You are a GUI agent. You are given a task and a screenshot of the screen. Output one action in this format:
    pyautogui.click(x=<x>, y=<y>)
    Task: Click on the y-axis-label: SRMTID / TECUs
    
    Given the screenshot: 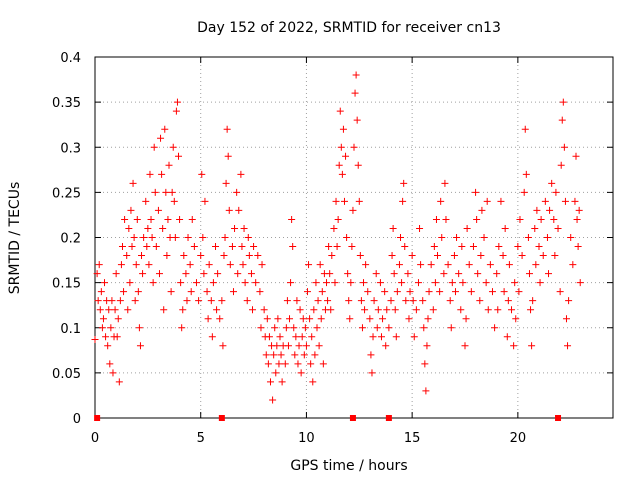 What is the action you would take?
    pyautogui.click(x=15, y=238)
    